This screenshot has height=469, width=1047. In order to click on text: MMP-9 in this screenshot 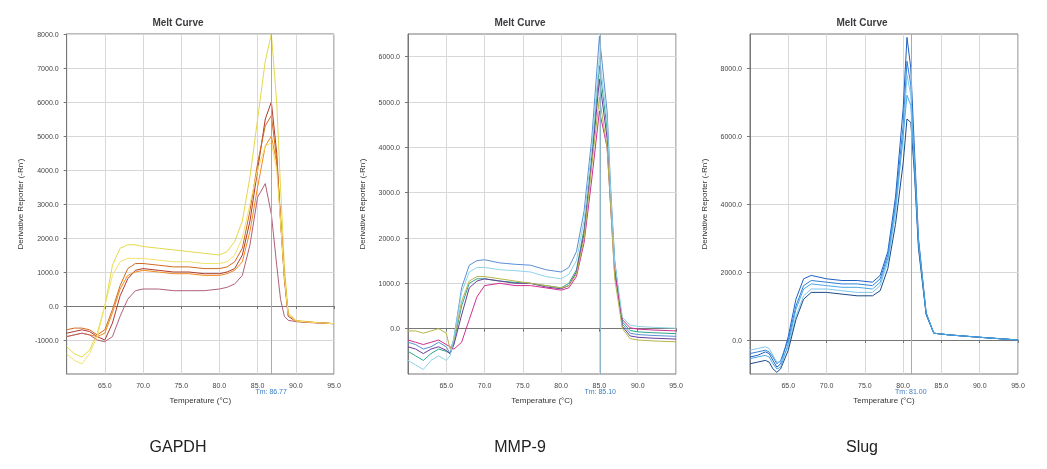, I will do `click(520, 446)`.